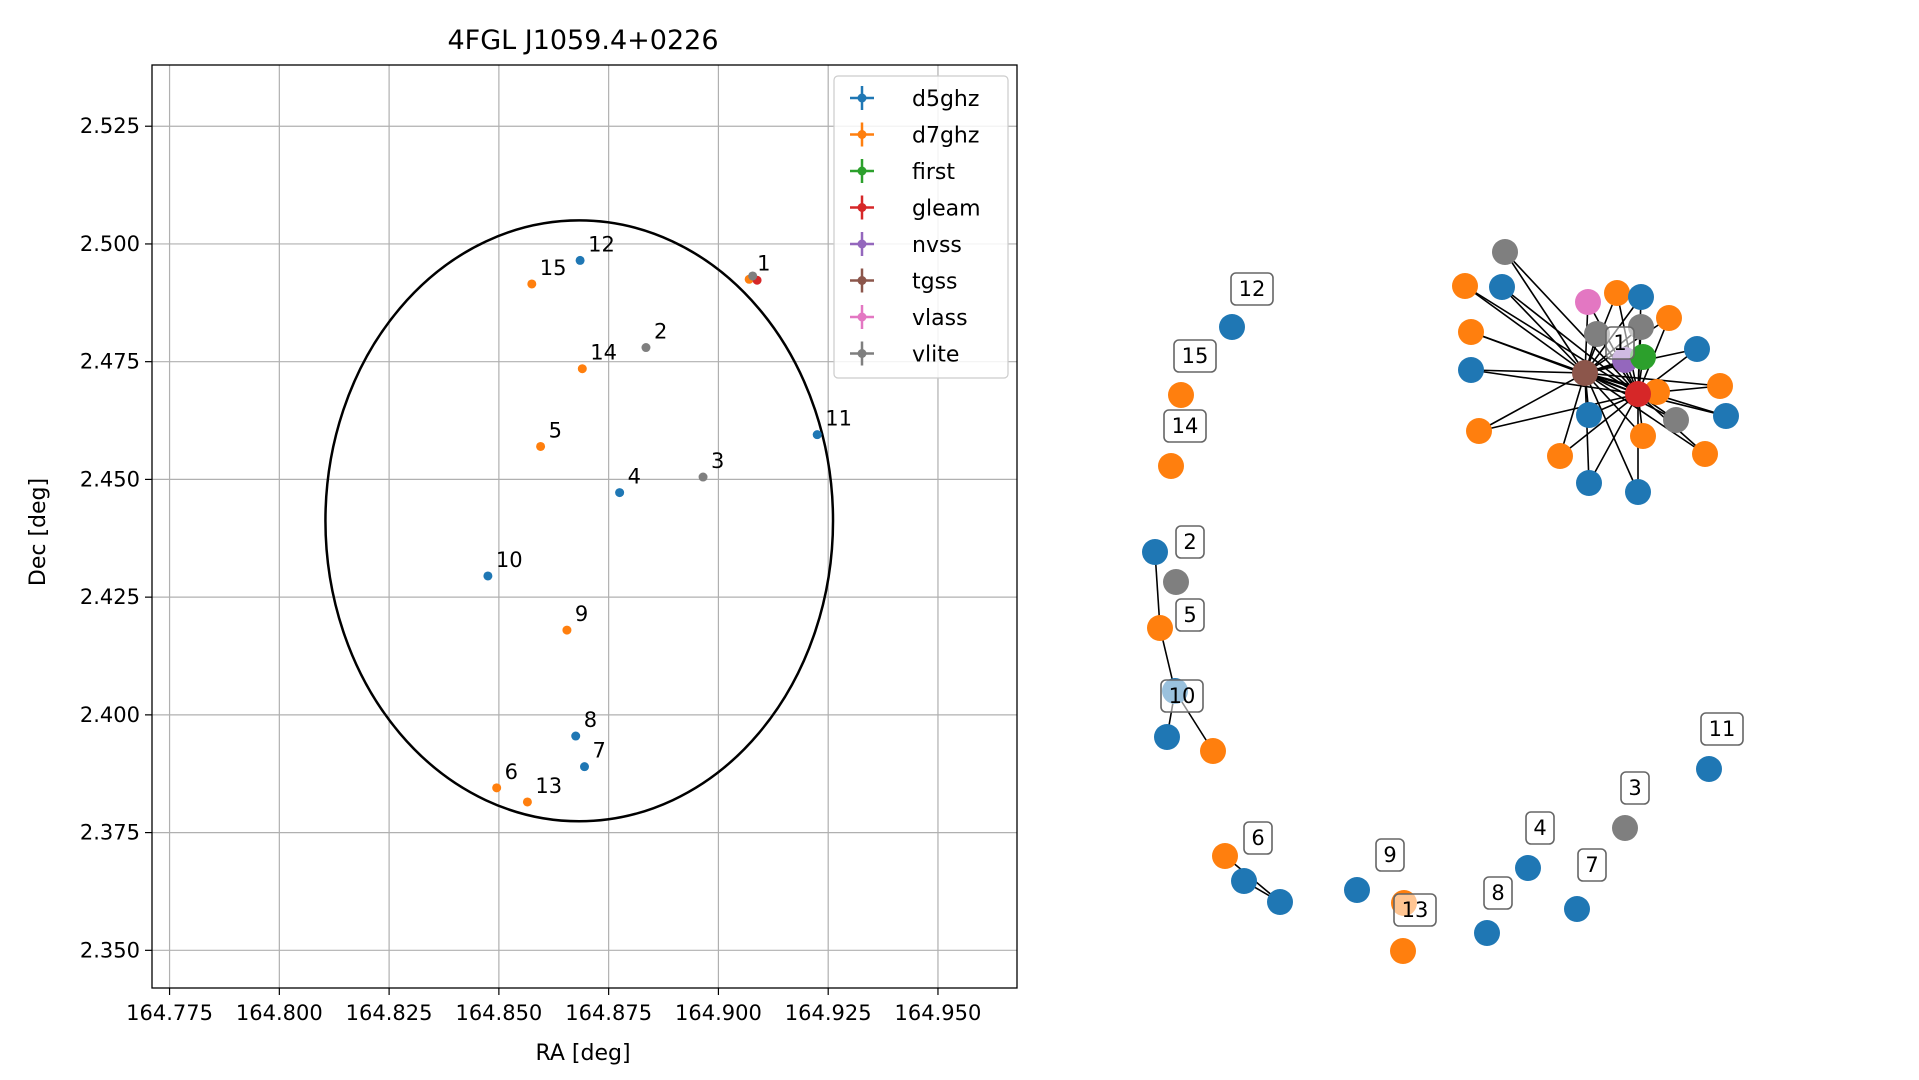 The width and height of the screenshot is (1919, 1080). What do you see at coordinates (938, 1013) in the screenshot?
I see `x-tick-label: 164.950` at bounding box center [938, 1013].